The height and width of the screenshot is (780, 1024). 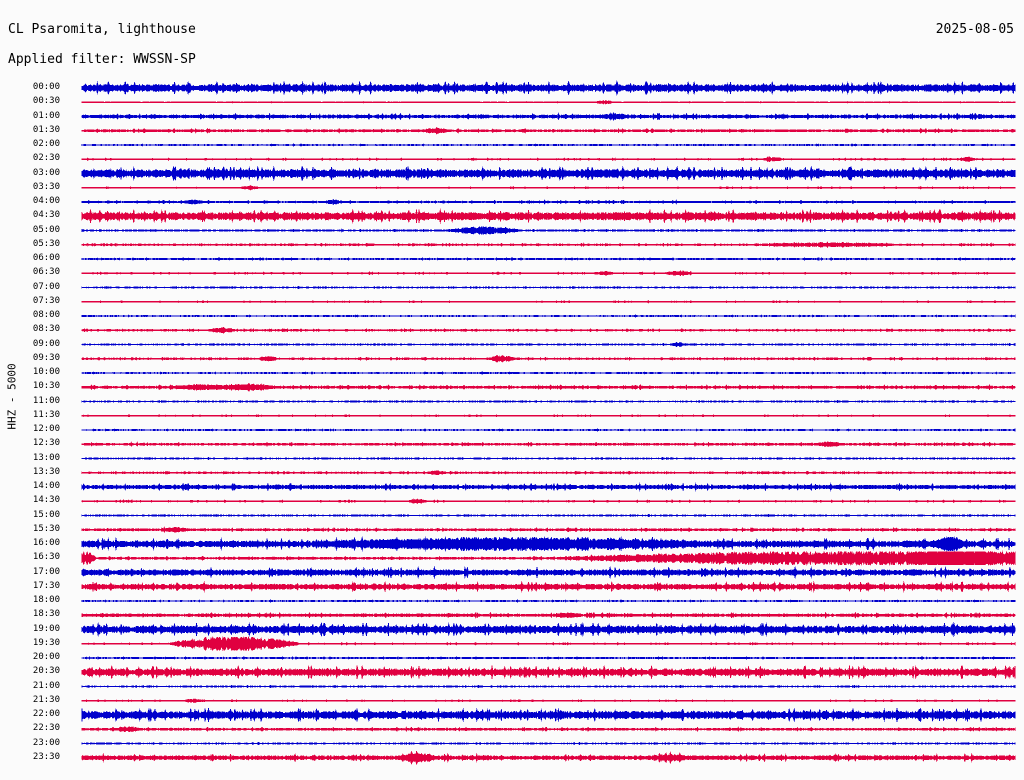 What do you see at coordinates (46, 329) in the screenshot?
I see `time-tick-label: 08:30` at bounding box center [46, 329].